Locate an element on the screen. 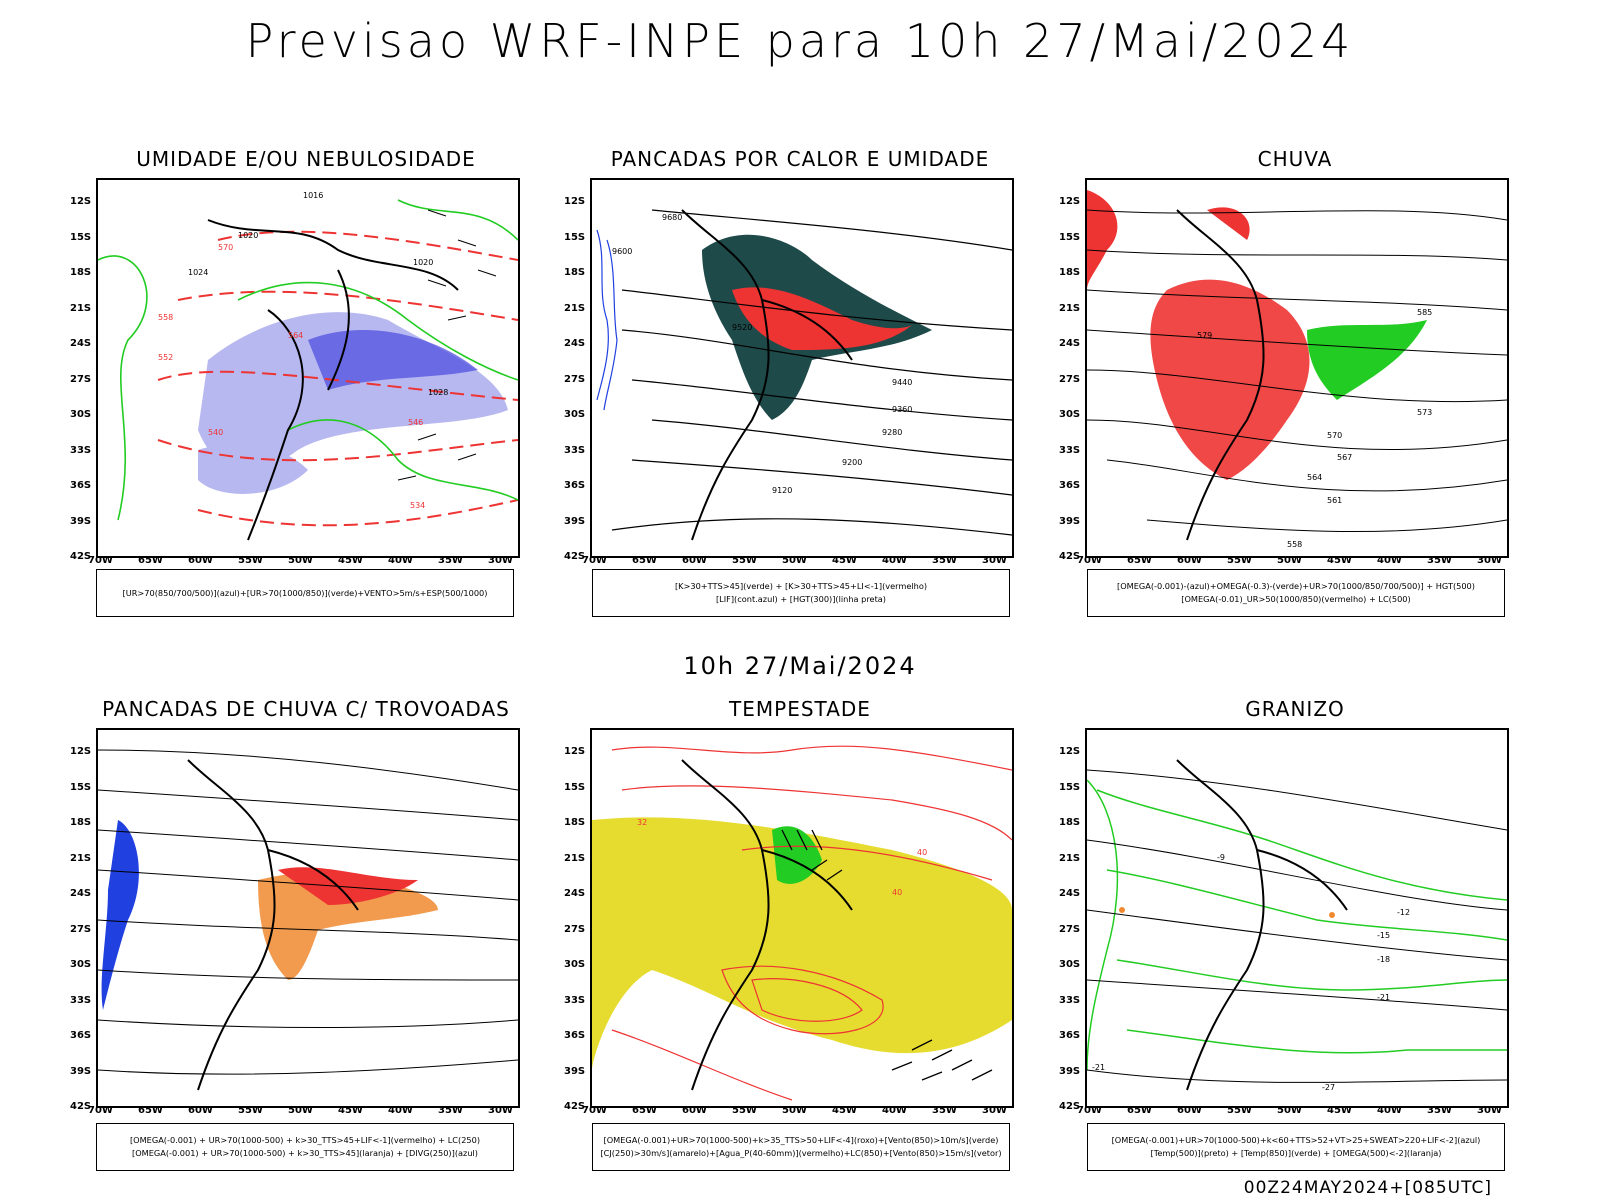 The height and width of the screenshot is (1200, 1600). page-title: Previsao WRF-INPE para 10h 27/Mai/2024 is located at coordinates (800, 41).